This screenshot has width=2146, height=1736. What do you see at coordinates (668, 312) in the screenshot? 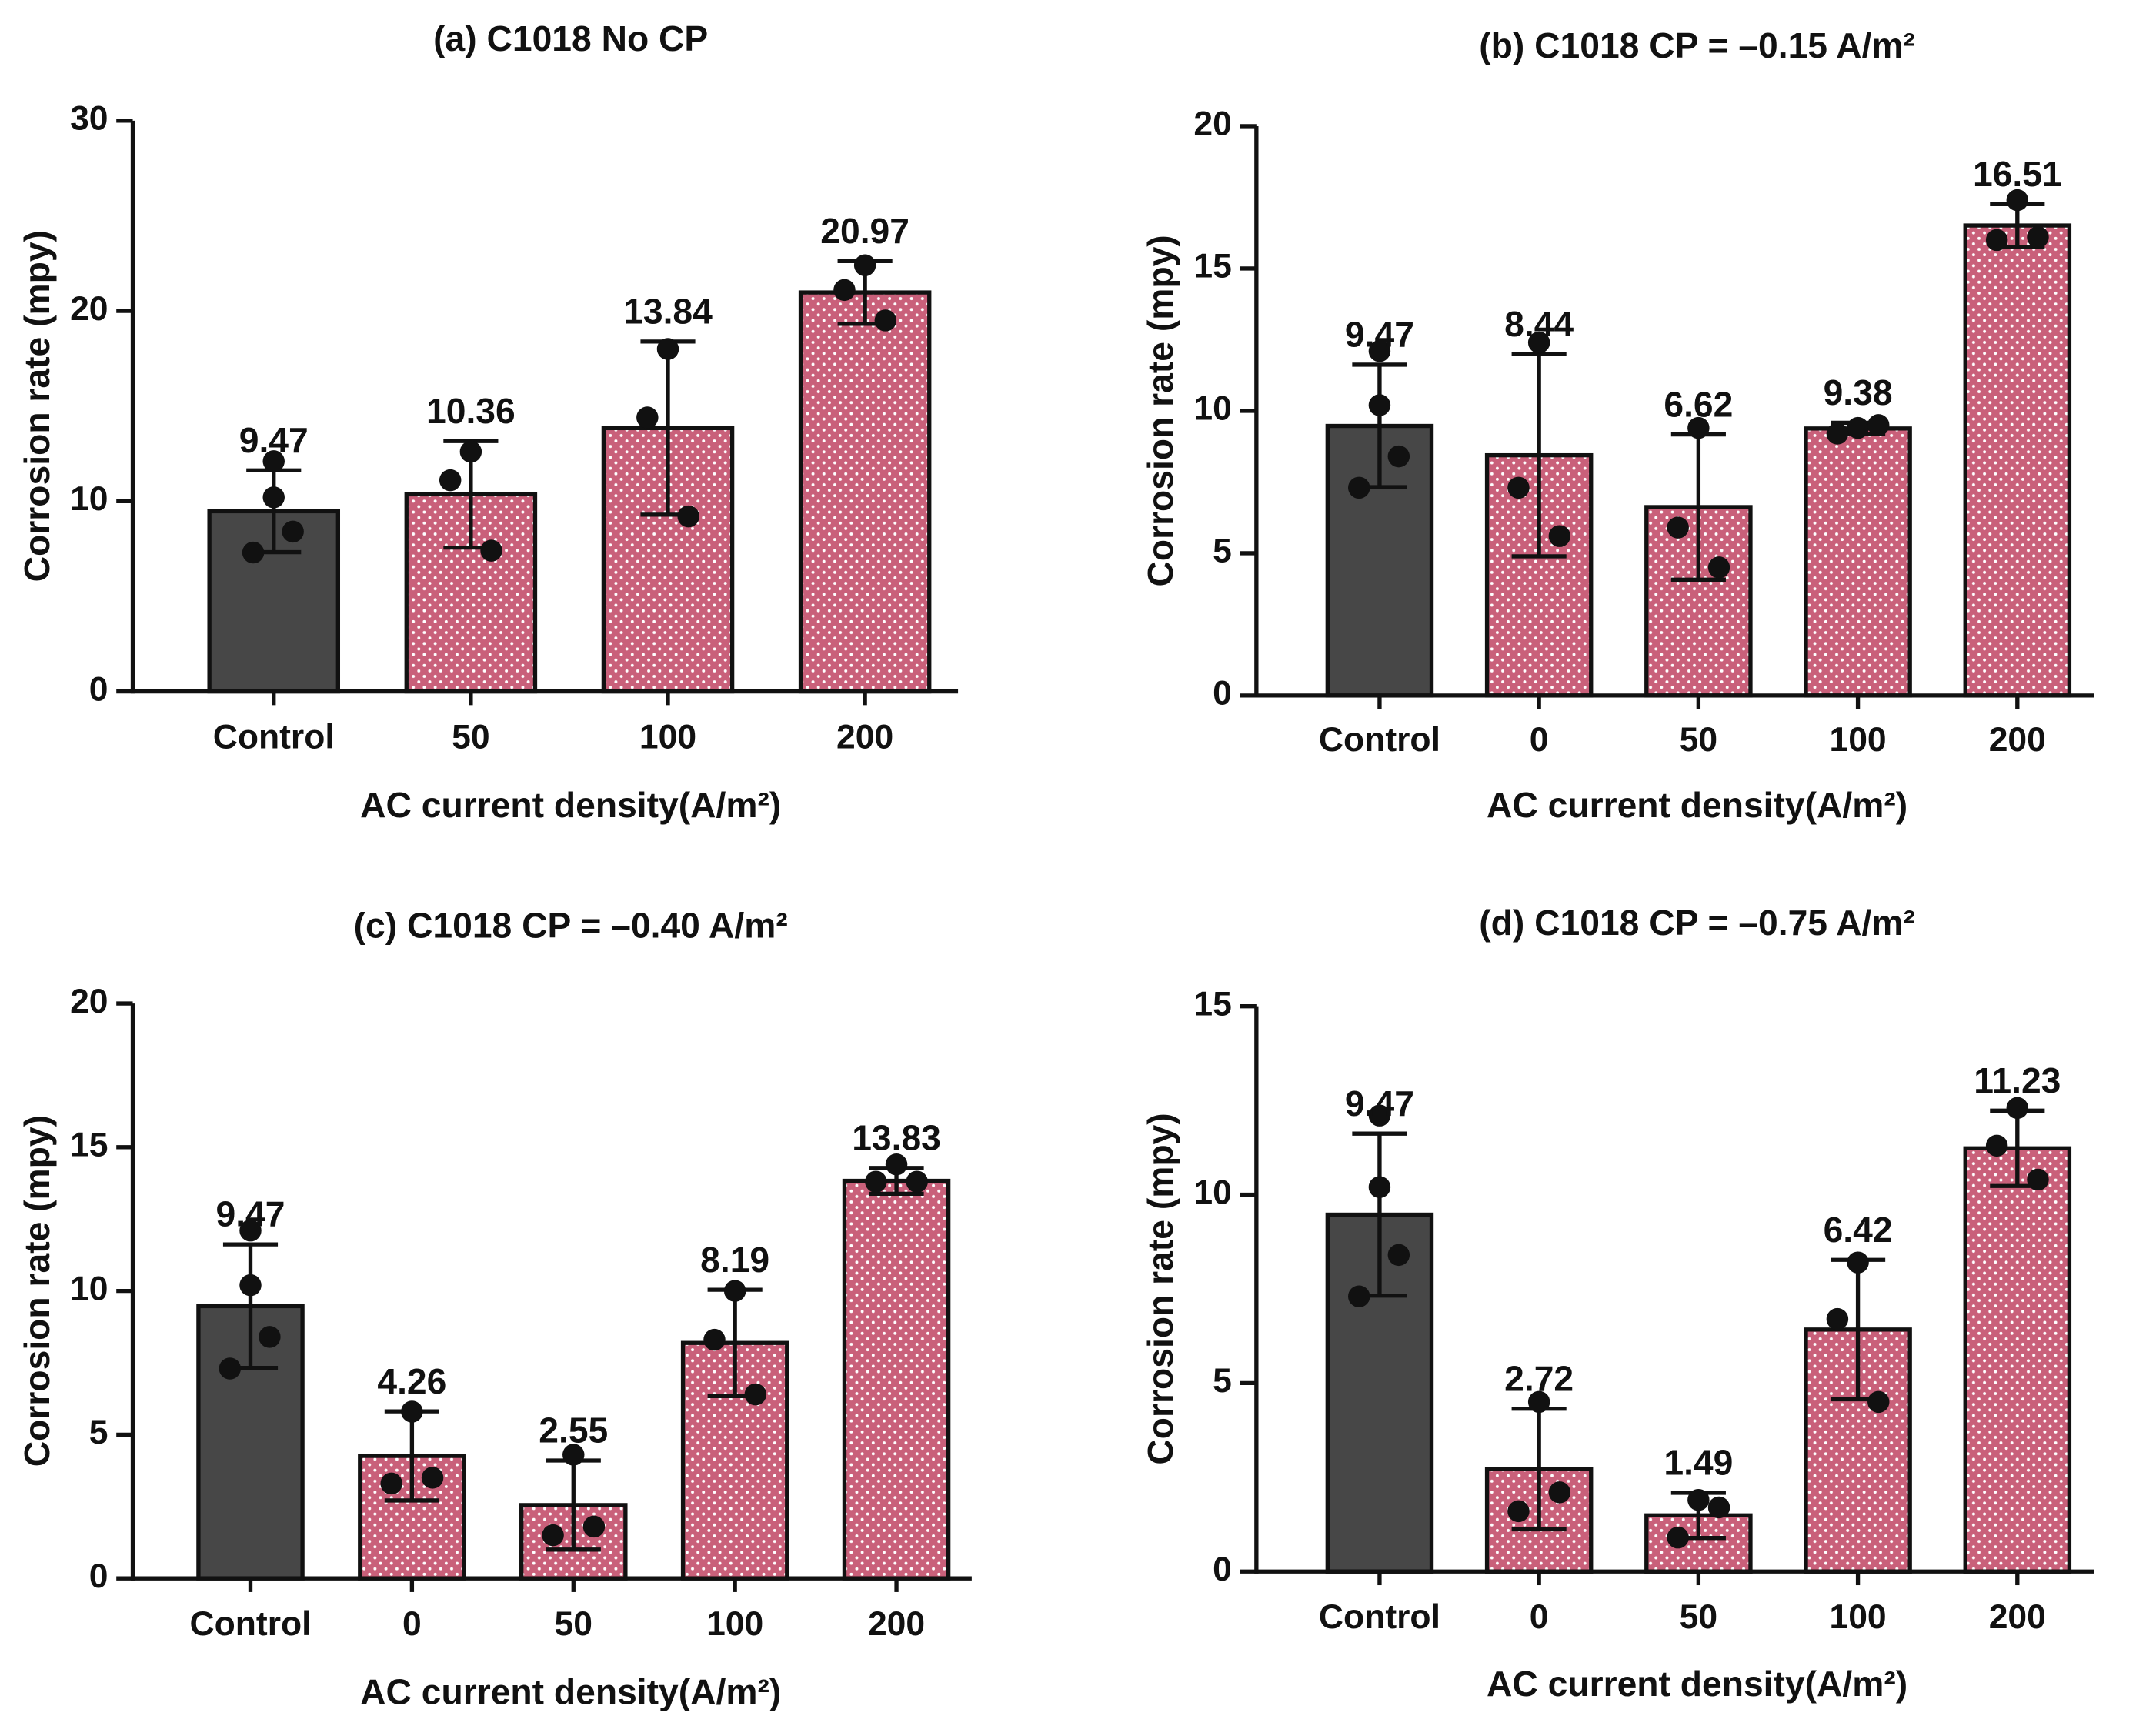
I see `value-label: 13.84` at bounding box center [668, 312].